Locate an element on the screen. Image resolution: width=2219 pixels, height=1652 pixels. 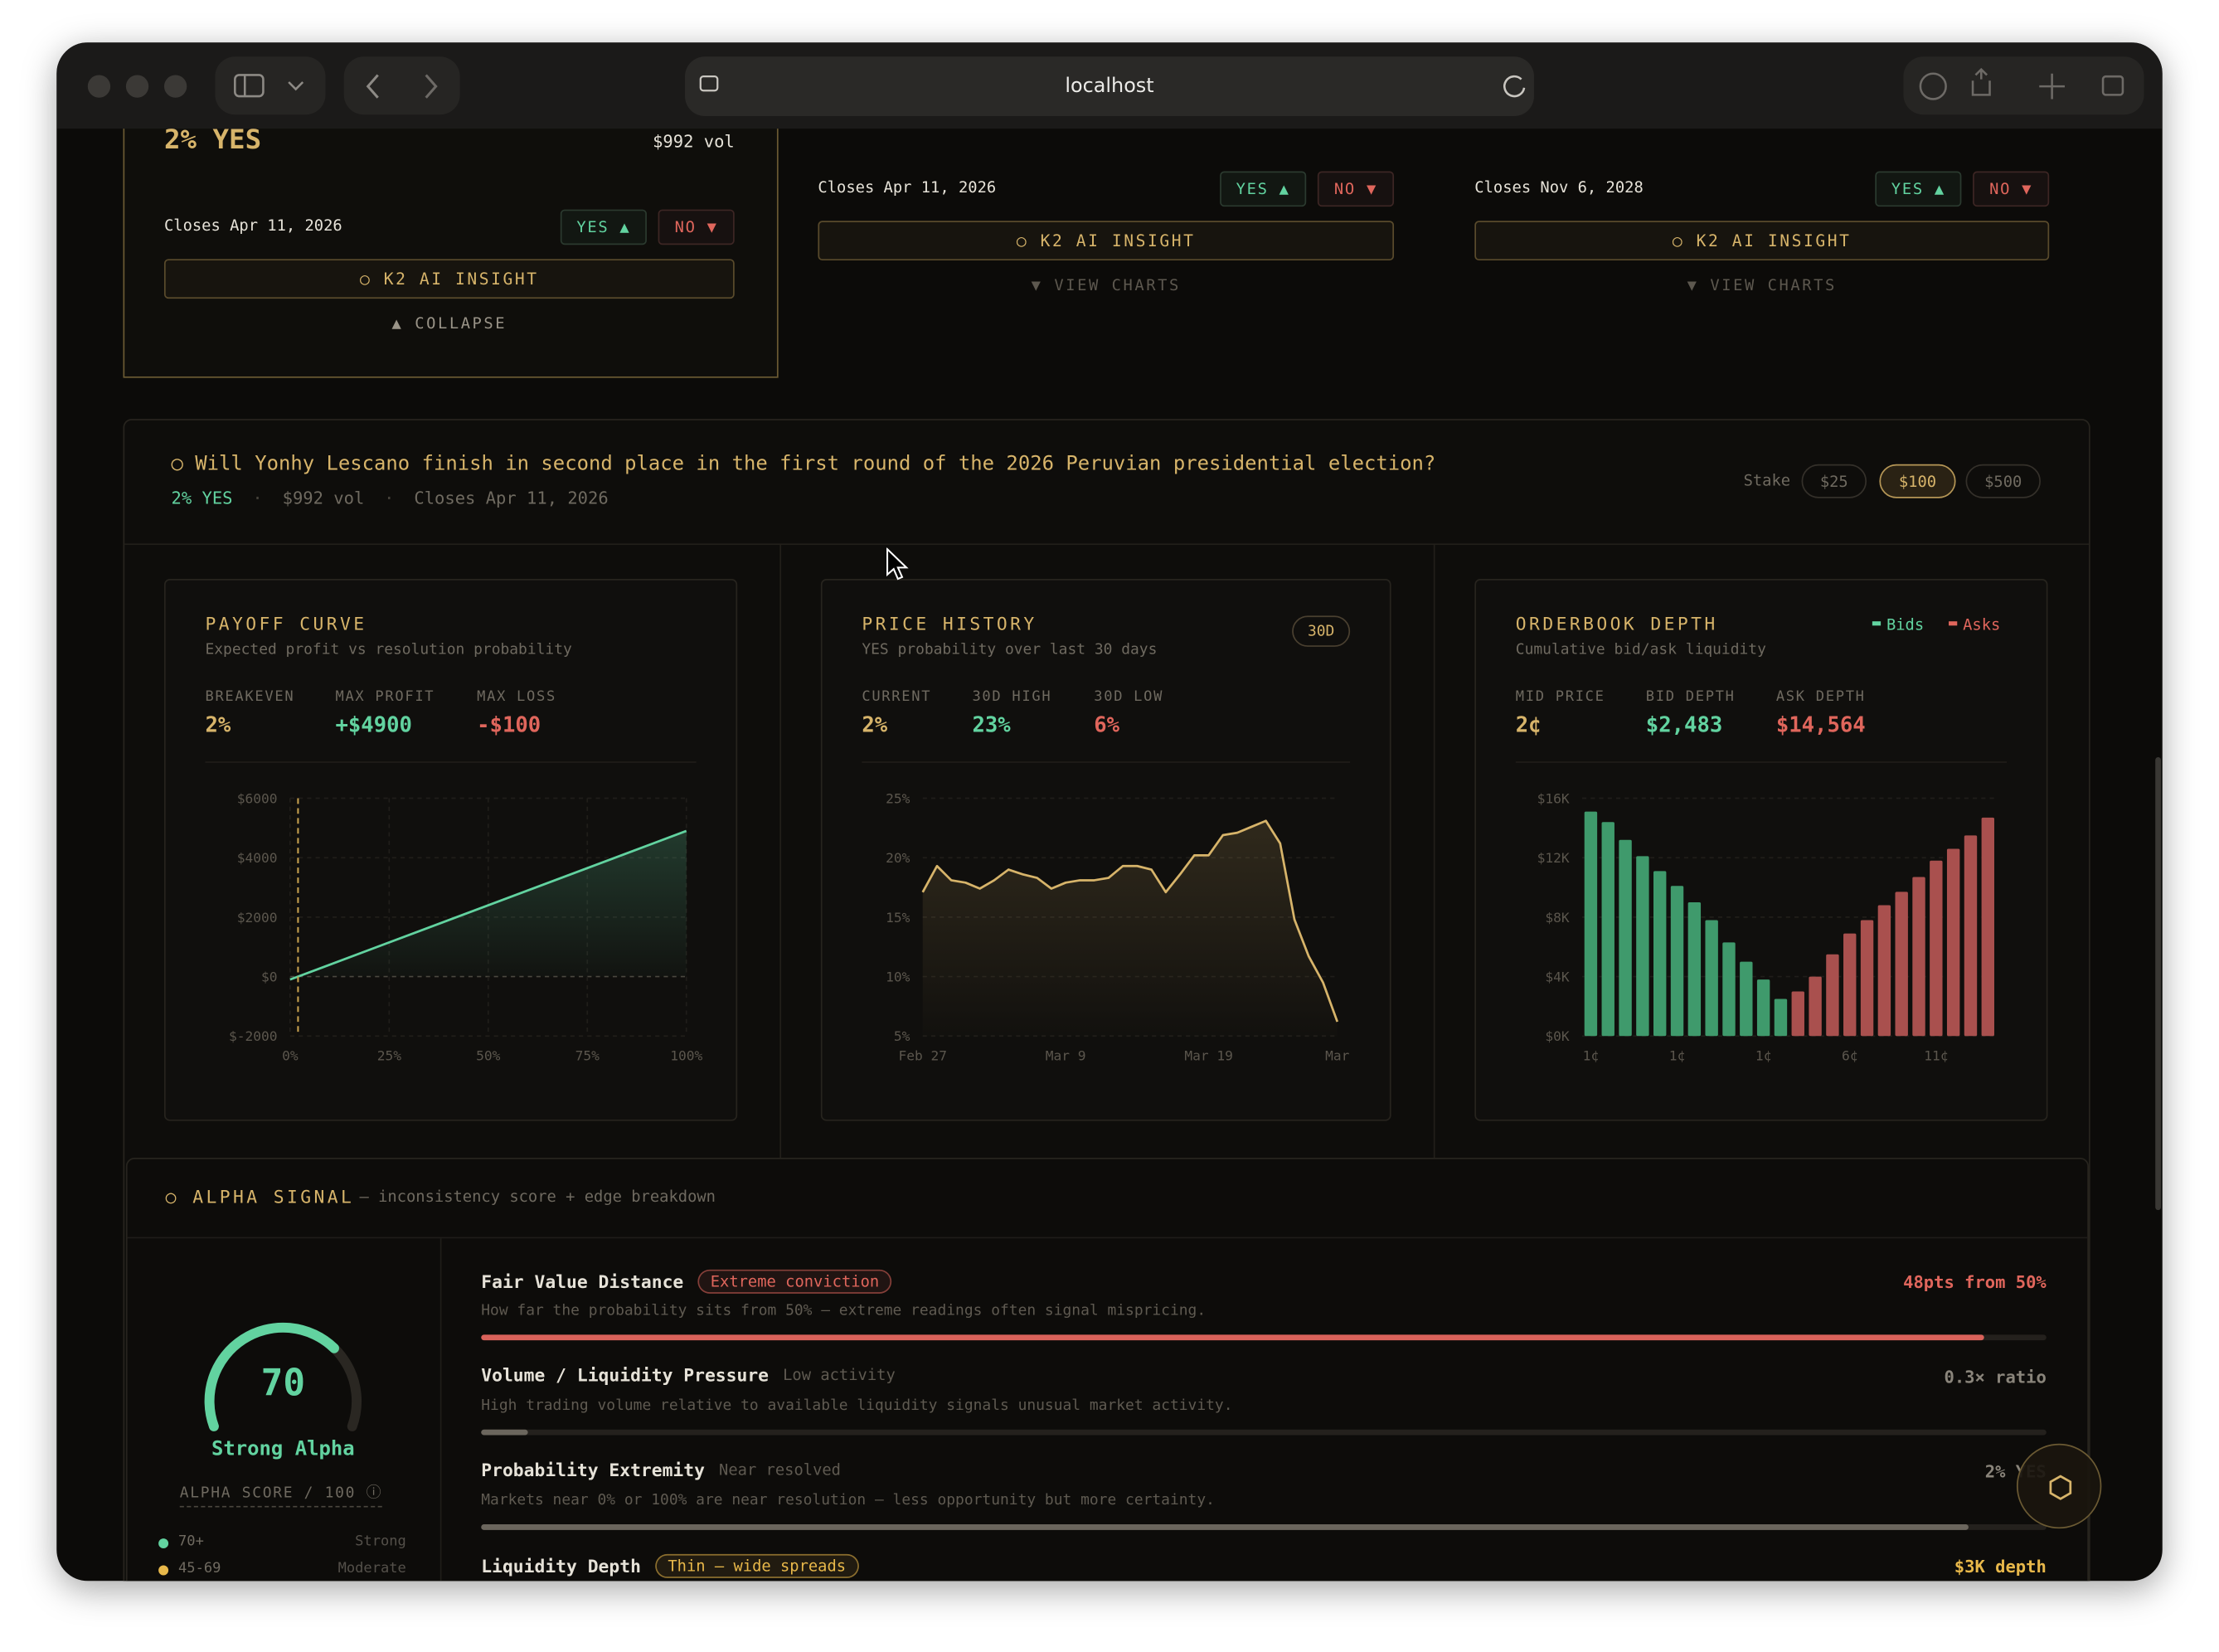
signal-name: Volume / Liquidity Pressure is located at coordinates (625, 1375).